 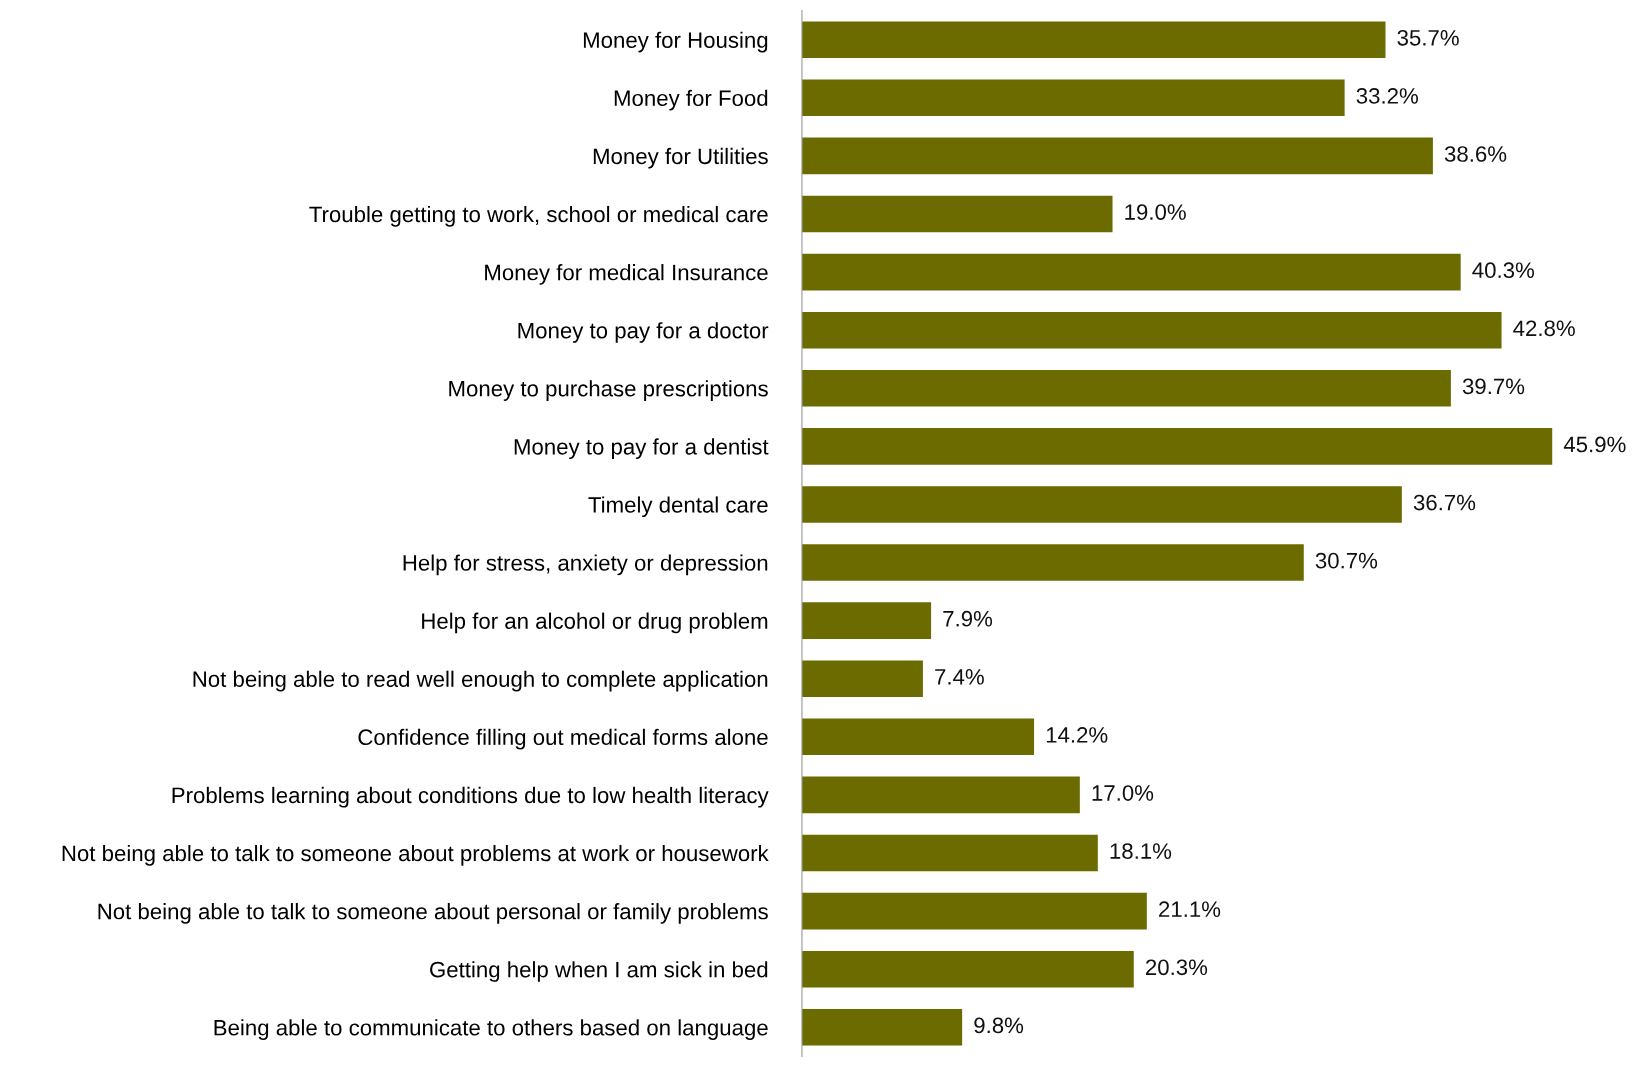 I want to click on y-tick-label: Being able to communicate to others based on language, so click(x=491, y=1029).